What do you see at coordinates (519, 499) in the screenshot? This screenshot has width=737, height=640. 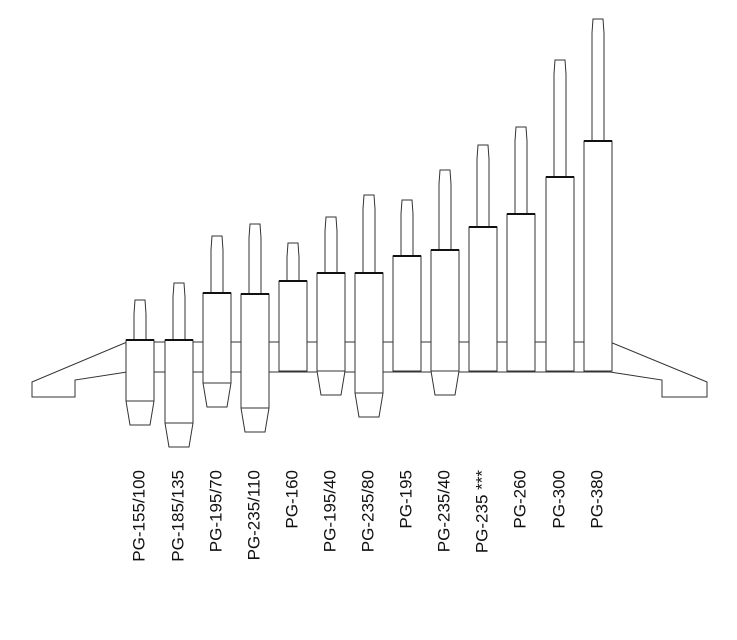 I see `model-label: PG-260` at bounding box center [519, 499].